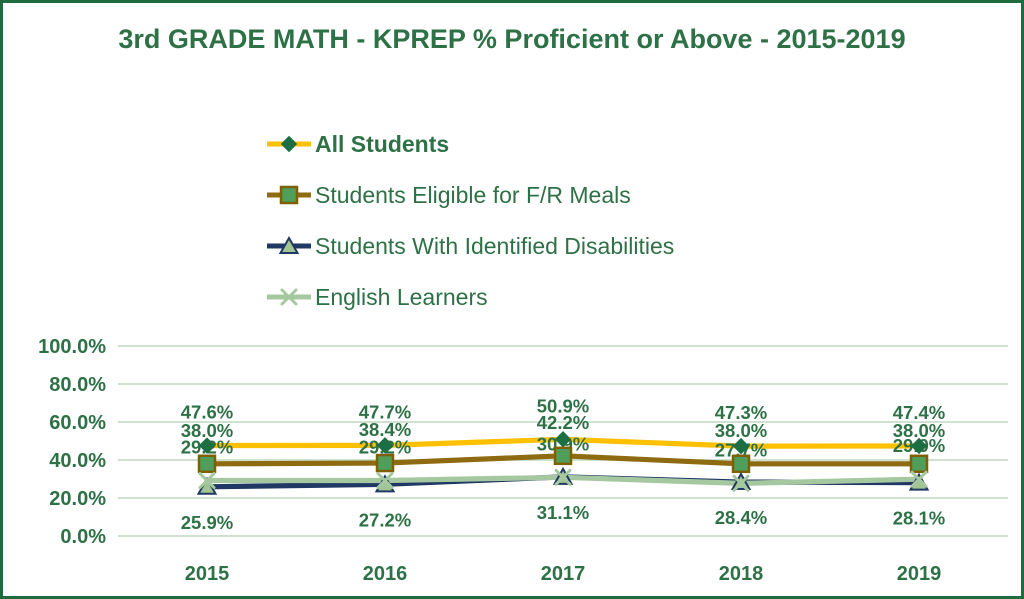 The height and width of the screenshot is (599, 1024). Describe the element at coordinates (77, 385) in the screenshot. I see `y-axis-tick-label: 80.0%` at that location.